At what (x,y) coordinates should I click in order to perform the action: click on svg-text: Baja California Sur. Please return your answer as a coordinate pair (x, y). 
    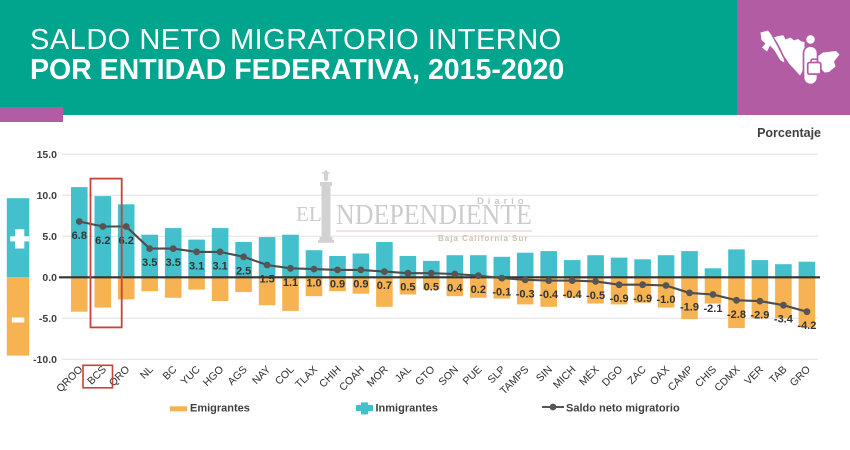
    Looking at the image, I should click on (483, 238).